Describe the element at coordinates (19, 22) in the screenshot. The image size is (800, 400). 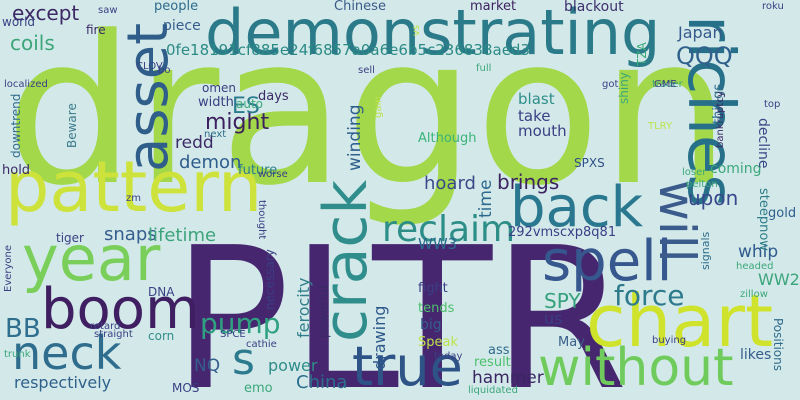
I see `word-world: world` at that location.